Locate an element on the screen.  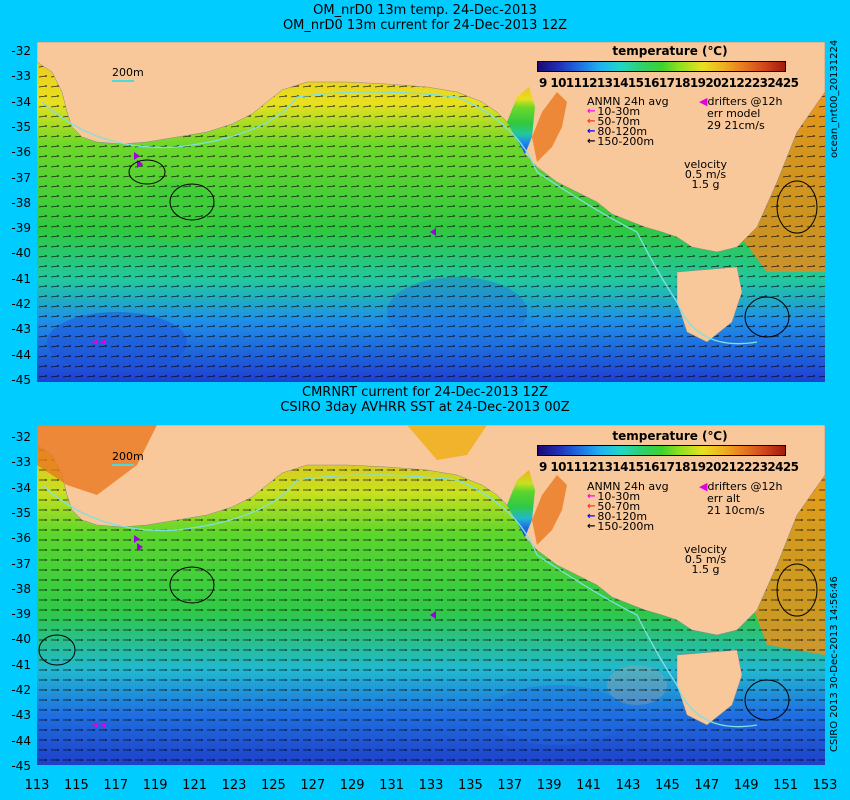
x-tick-label: 141 is located at coordinates (588, 785).